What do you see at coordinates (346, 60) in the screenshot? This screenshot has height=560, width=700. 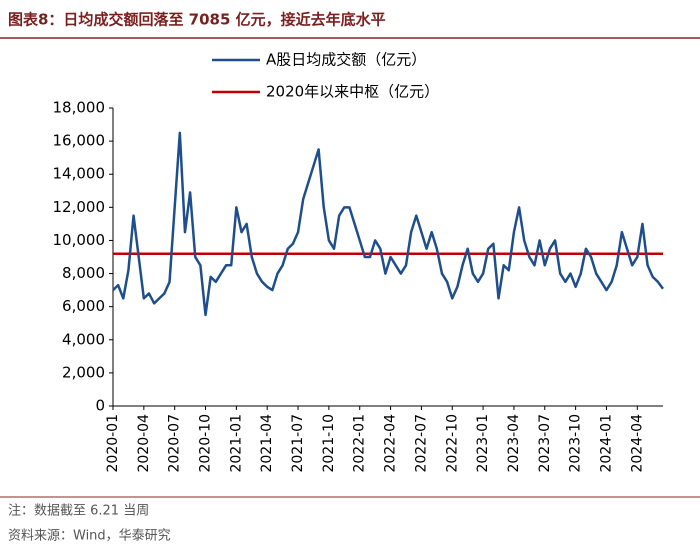 I see `legend-label: A股日均成交额（亿元）` at bounding box center [346, 60].